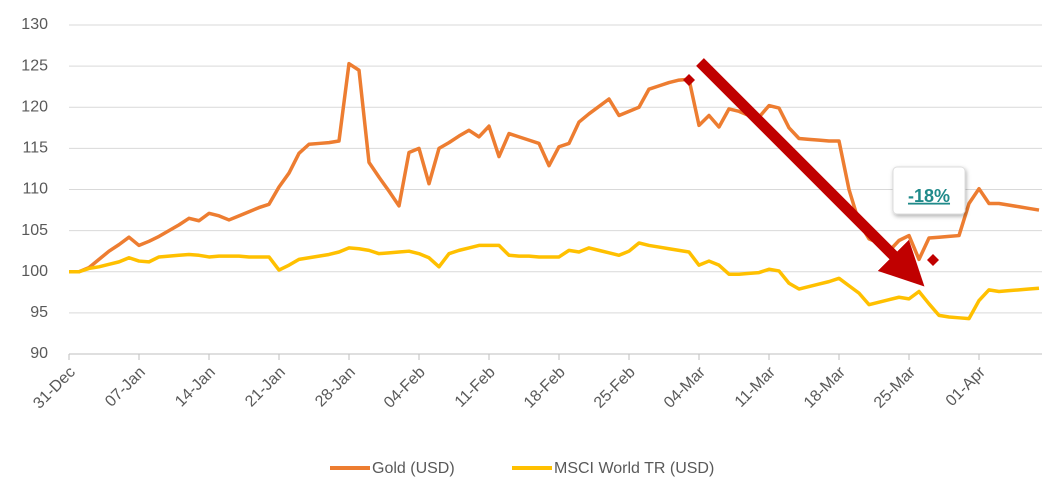 The height and width of the screenshot is (490, 1042). What do you see at coordinates (634, 468) in the screenshot?
I see `legend-label: MSCI World TR (USD)` at bounding box center [634, 468].